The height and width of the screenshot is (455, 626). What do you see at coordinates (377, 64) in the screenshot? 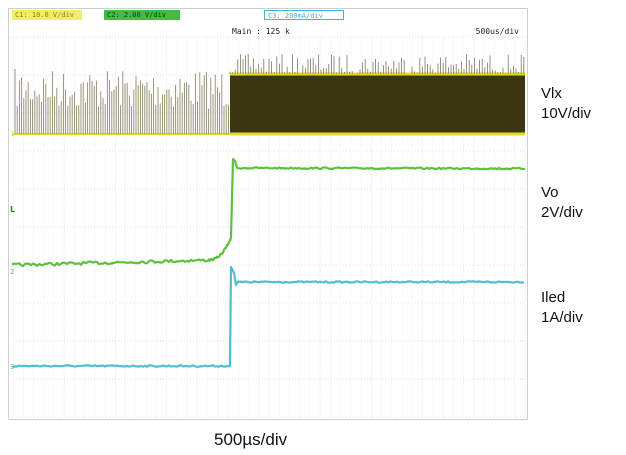
I see `vlx-ringing-spikes` at bounding box center [377, 64].